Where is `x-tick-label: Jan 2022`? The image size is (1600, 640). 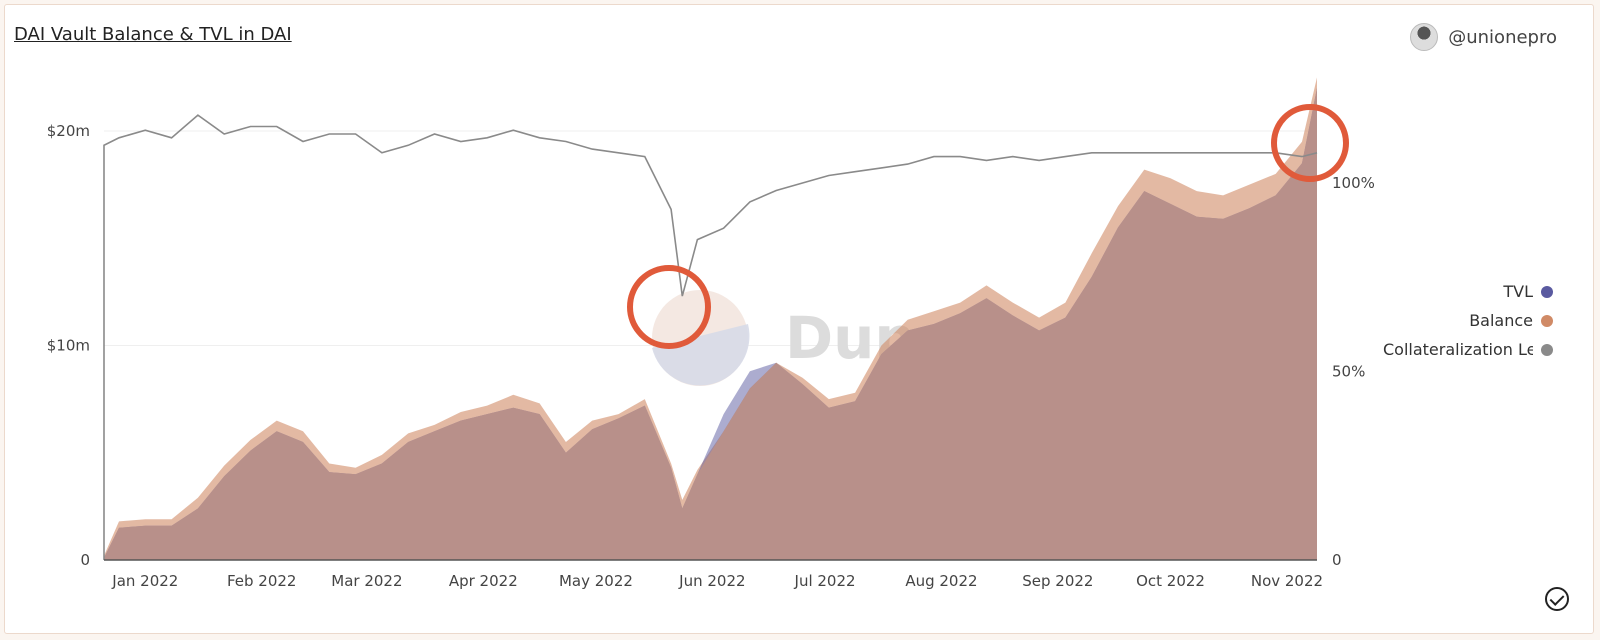
x-tick-label: Jan 2022 is located at coordinates (144, 581).